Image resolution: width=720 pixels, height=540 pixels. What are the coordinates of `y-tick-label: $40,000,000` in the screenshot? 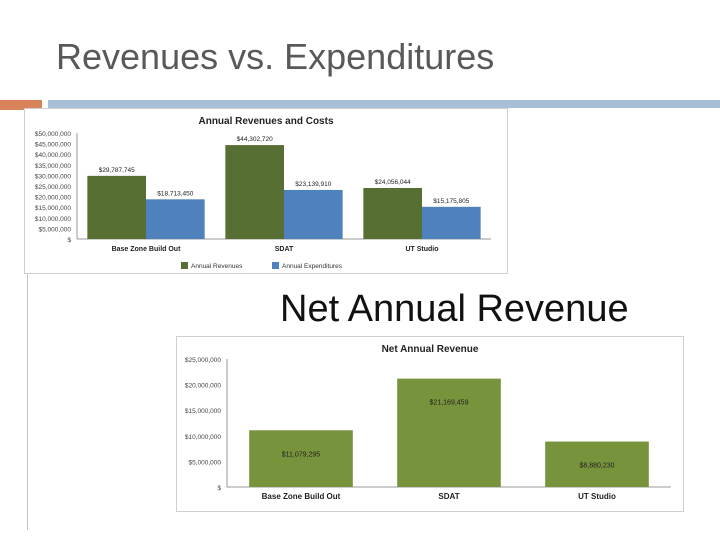 It's located at (53, 155).